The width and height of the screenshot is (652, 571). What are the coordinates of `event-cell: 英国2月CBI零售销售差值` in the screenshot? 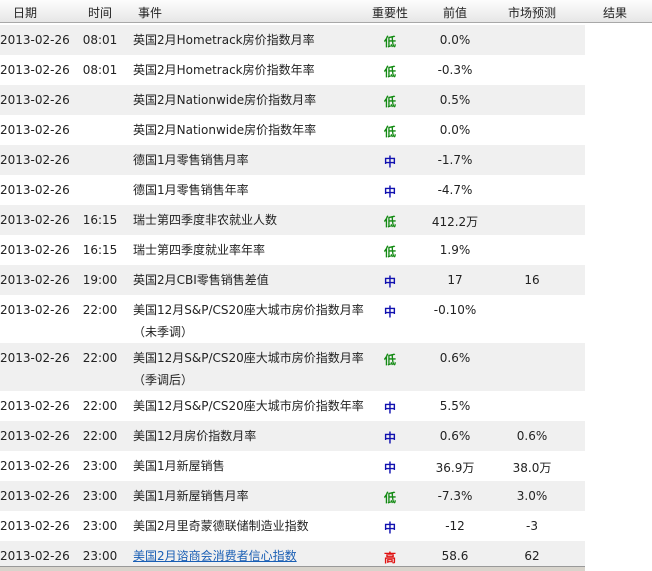 It's located at (201, 280).